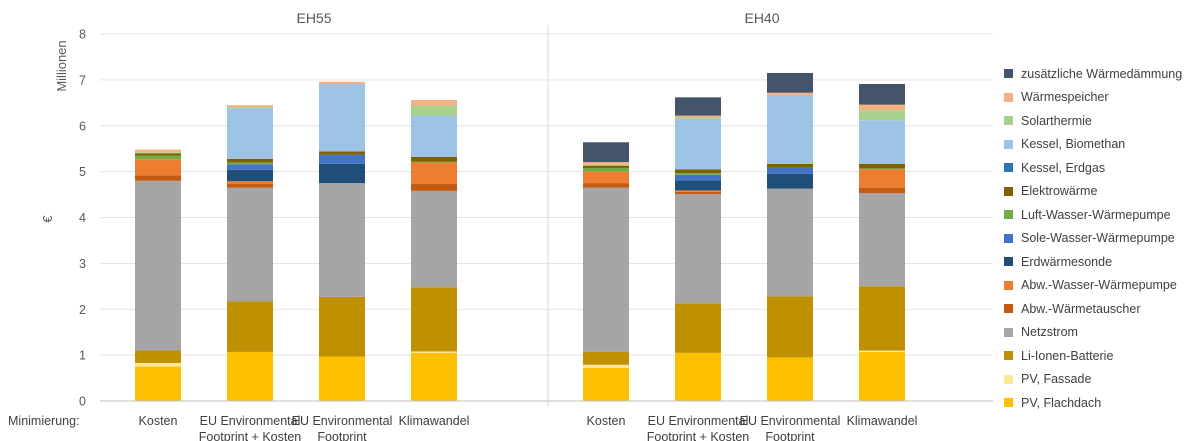 Image resolution: width=1200 pixels, height=441 pixels. I want to click on legend-label: Luft-Wasser-Wärmepumpe, so click(1096, 214).